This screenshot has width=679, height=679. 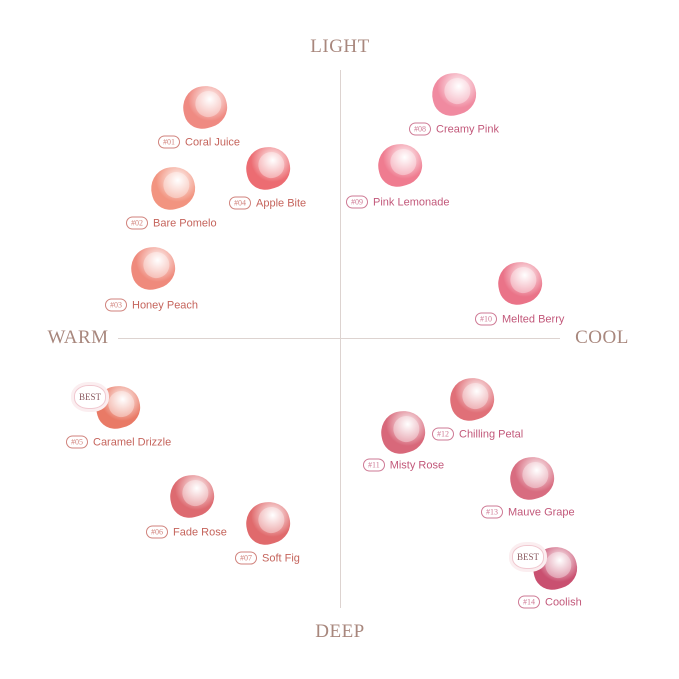 I want to click on shade-number: #13, so click(x=492, y=512).